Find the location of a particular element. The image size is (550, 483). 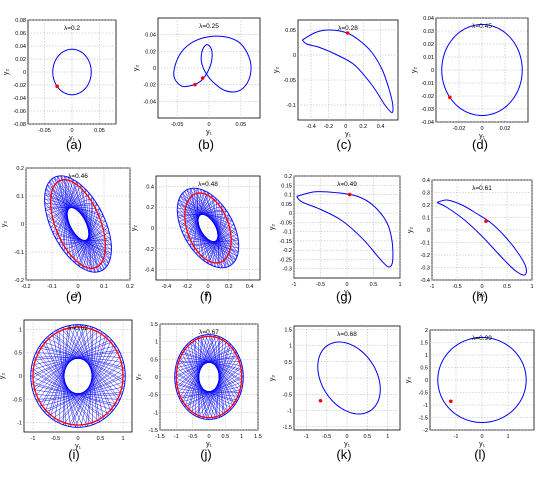

y-tick-label-h: -0.3 is located at coordinates (425, 269).